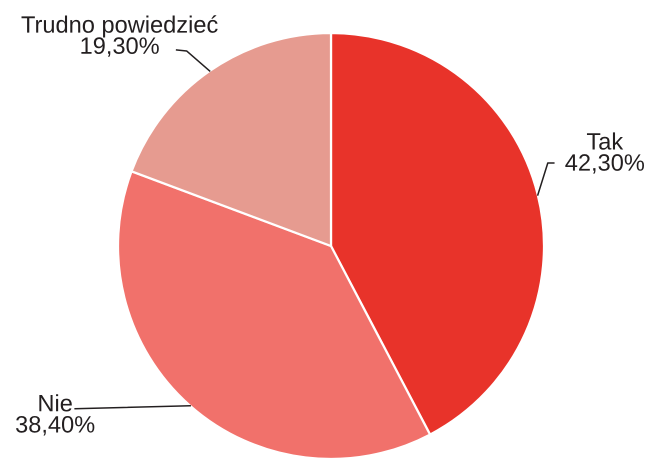 This screenshot has width=655, height=460. Describe the element at coordinates (120, 47) in the screenshot. I see `data-label: 19,30%` at that location.